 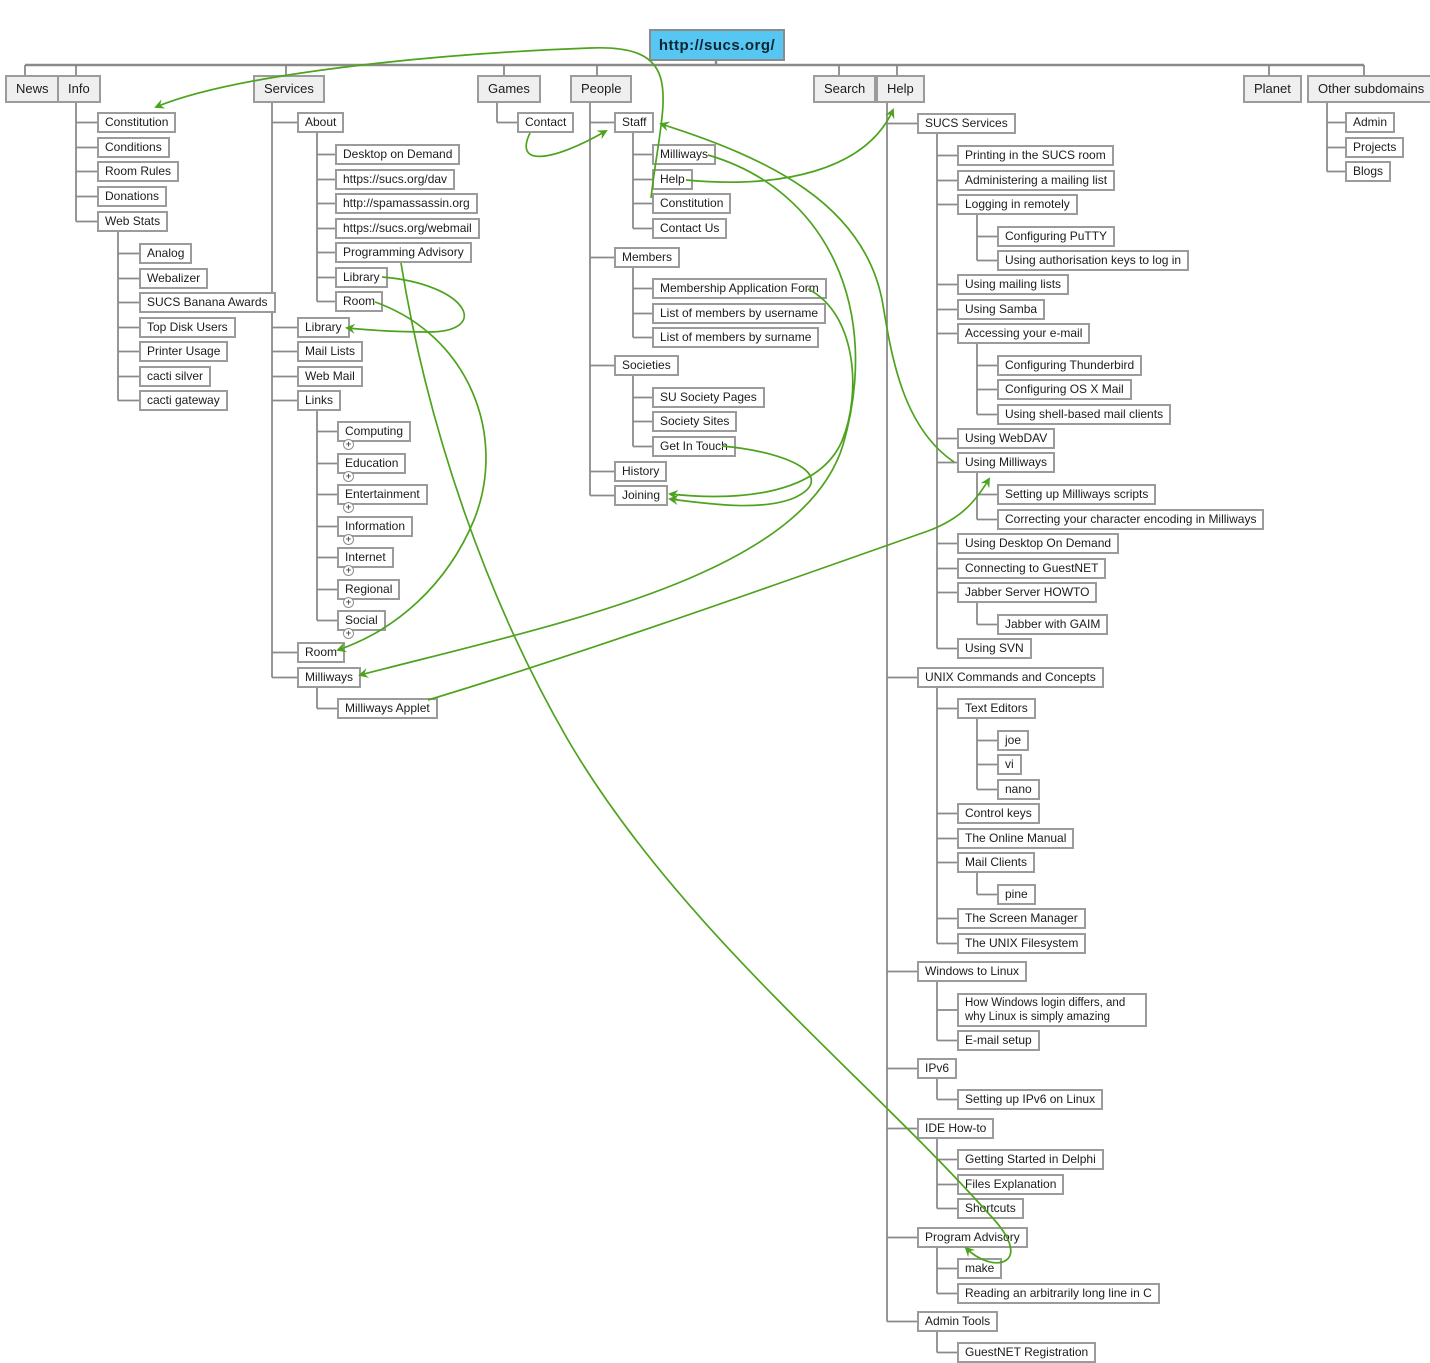 I want to click on node-donations: Donations, so click(x=132, y=196).